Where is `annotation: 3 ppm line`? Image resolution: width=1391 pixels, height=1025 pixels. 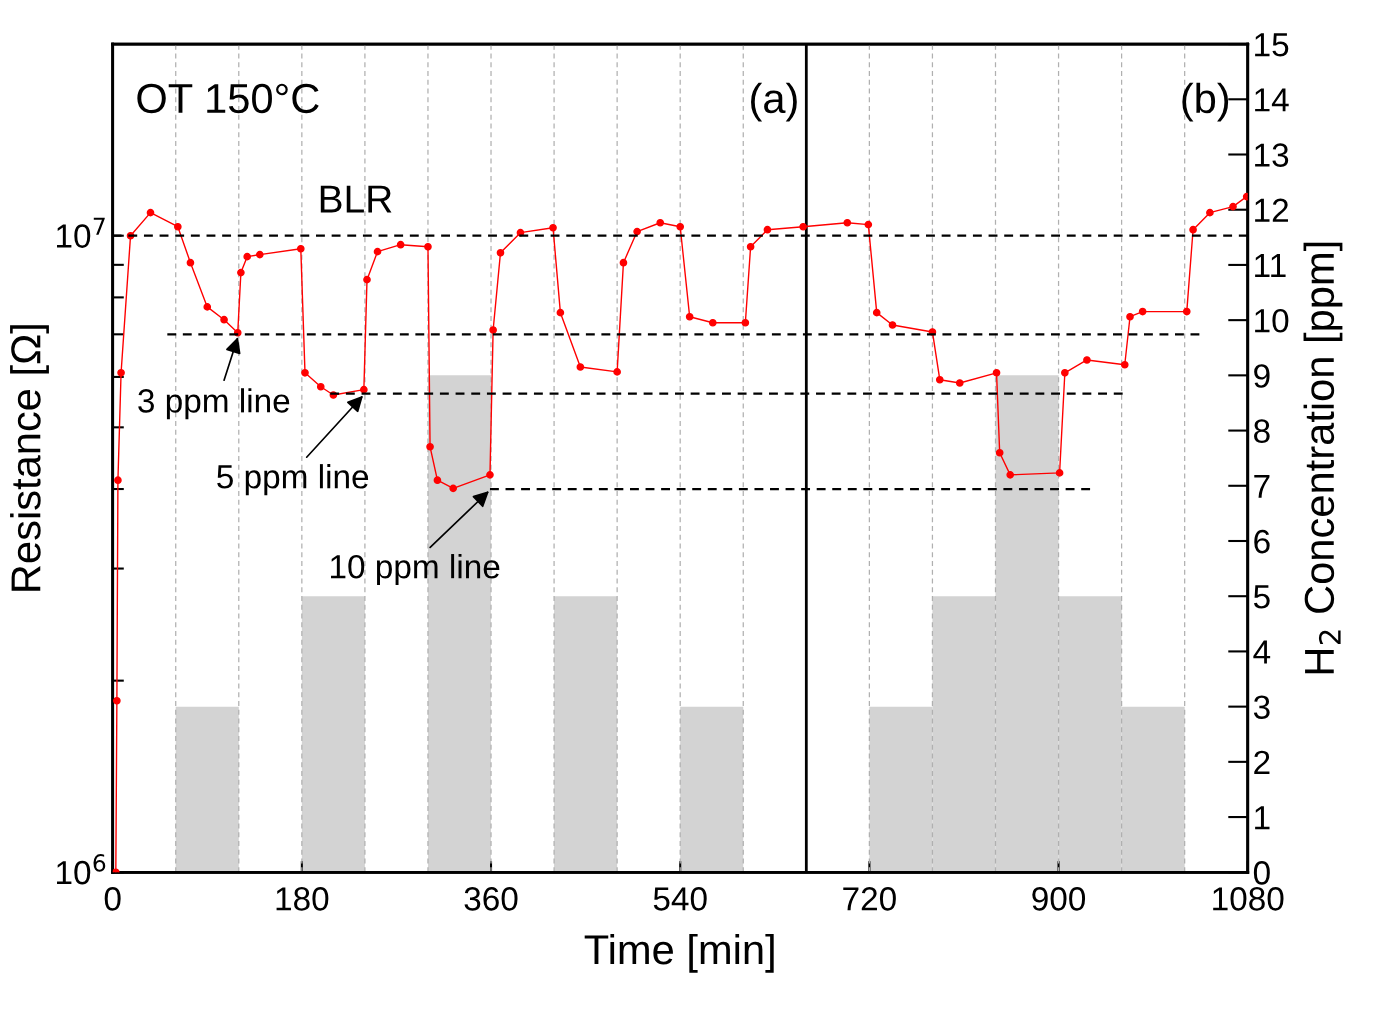
annotation: 3 ppm line is located at coordinates (214, 404).